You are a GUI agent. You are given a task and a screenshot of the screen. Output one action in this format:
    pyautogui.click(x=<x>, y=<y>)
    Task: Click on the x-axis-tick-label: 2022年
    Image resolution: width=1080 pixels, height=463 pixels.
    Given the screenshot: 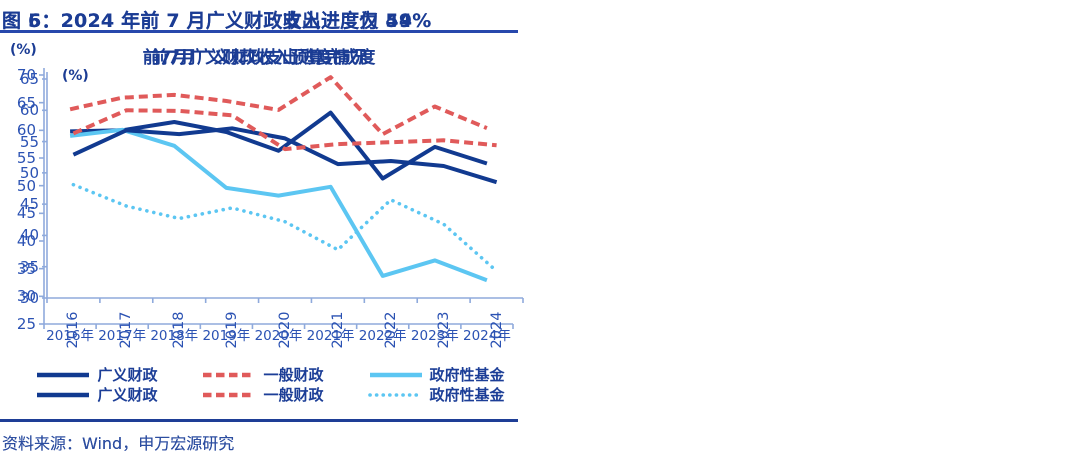 What is the action you would take?
    pyautogui.click(x=382, y=336)
    